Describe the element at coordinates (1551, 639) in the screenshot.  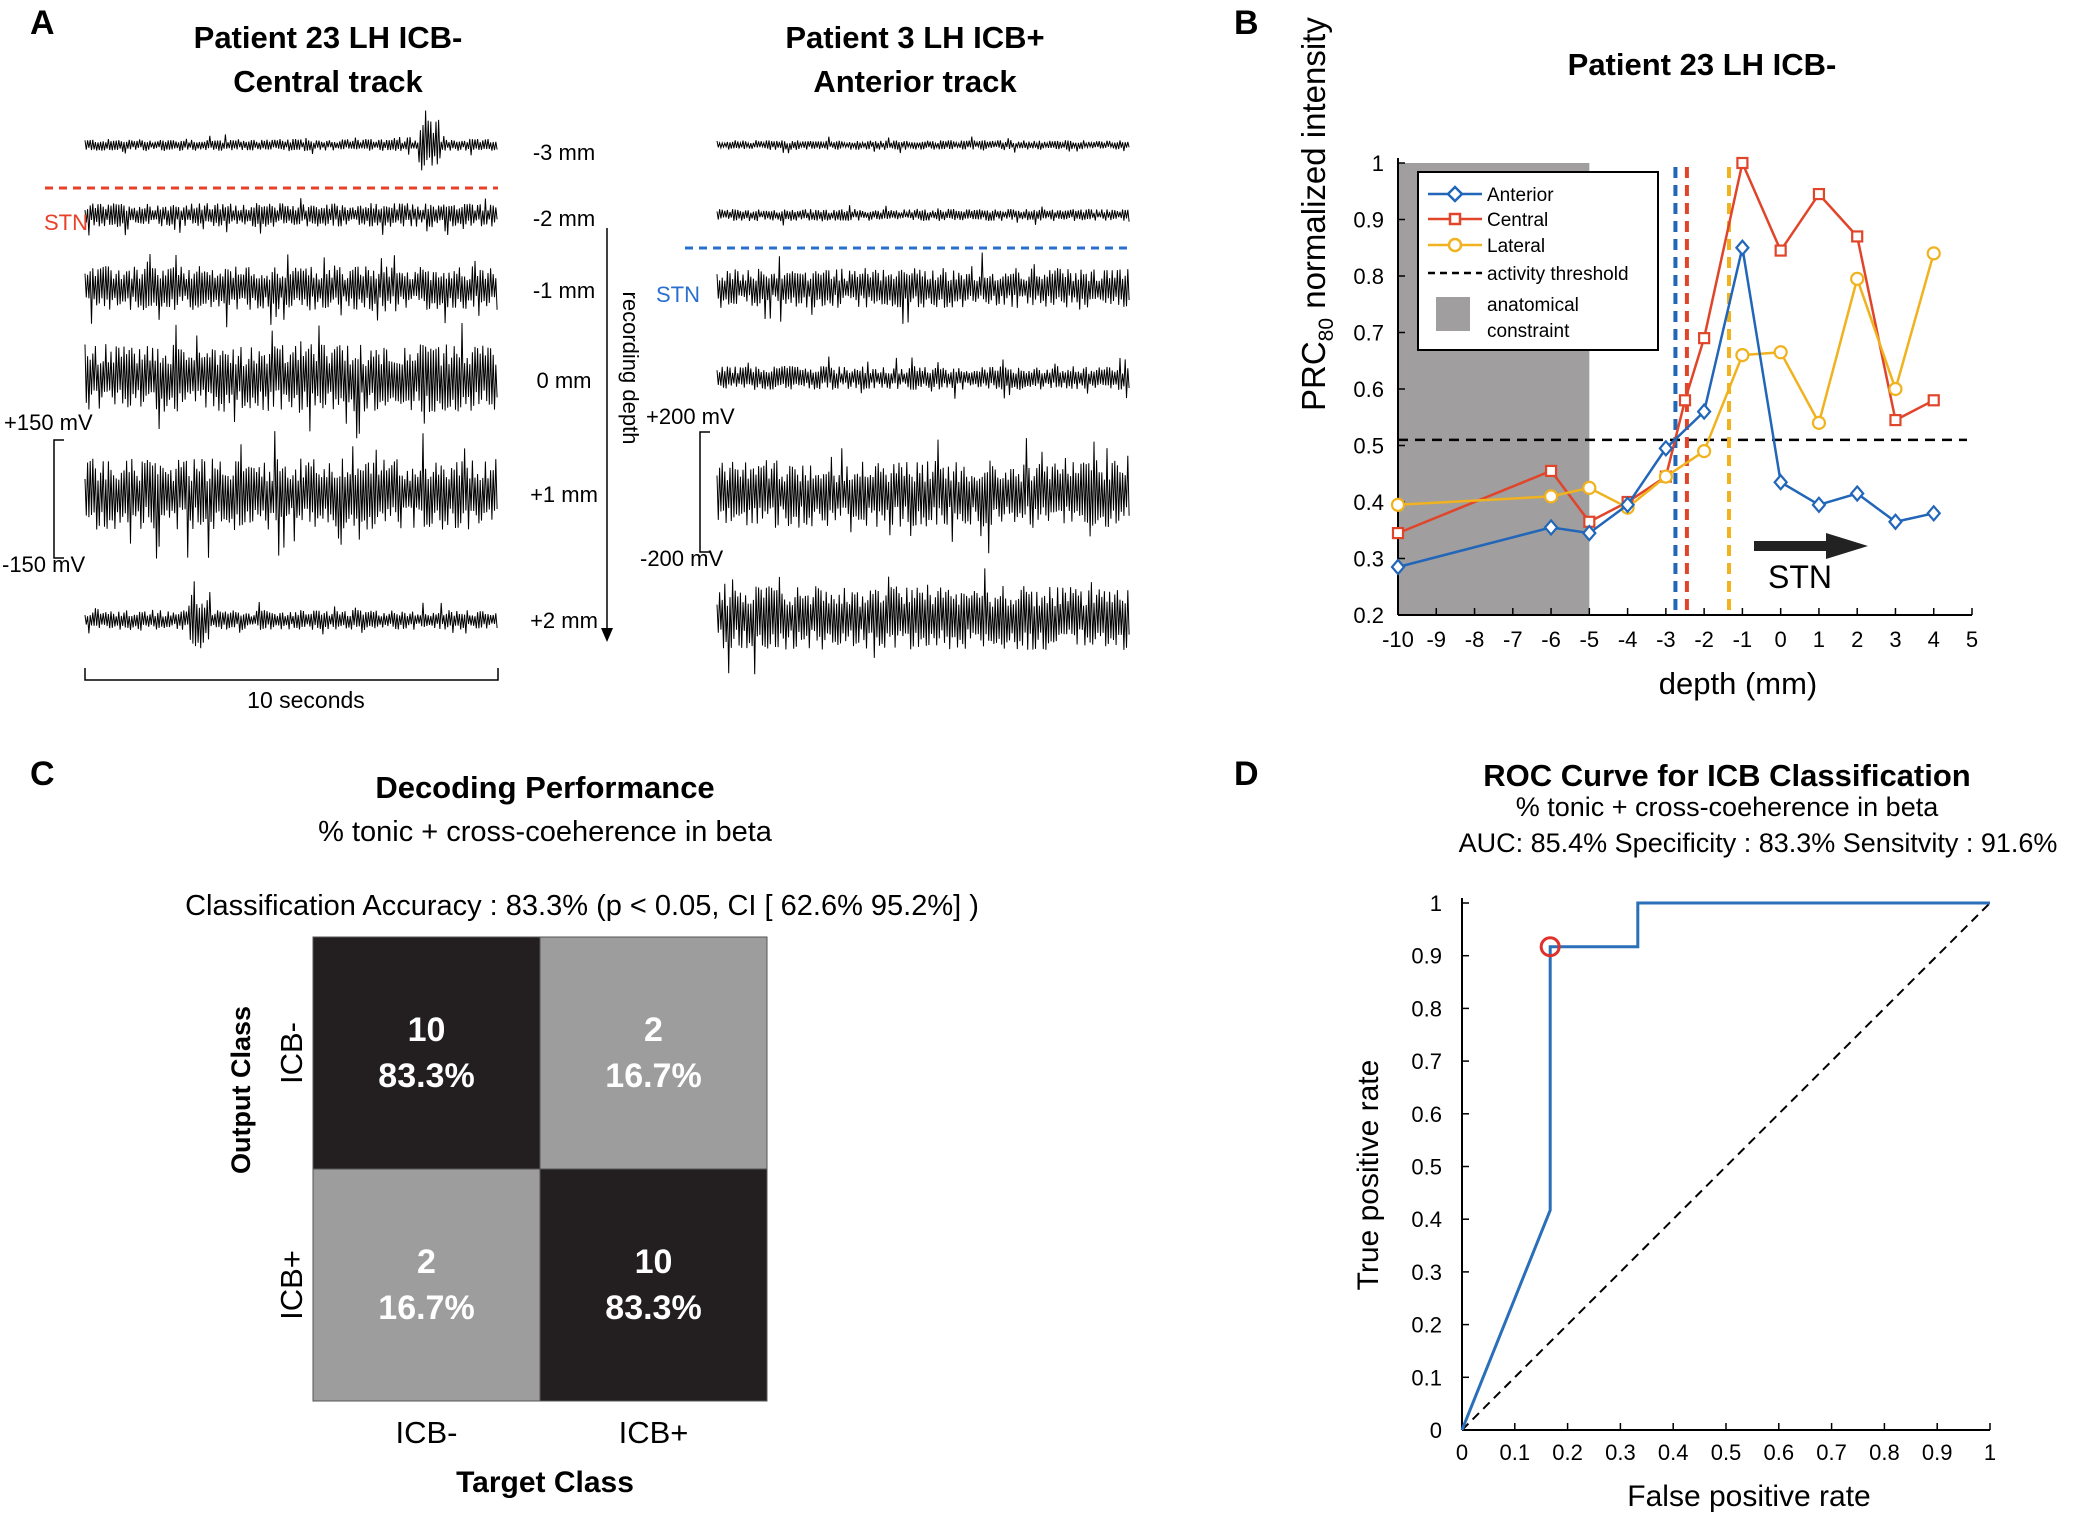
I see `x-tick-label: -6` at that location.